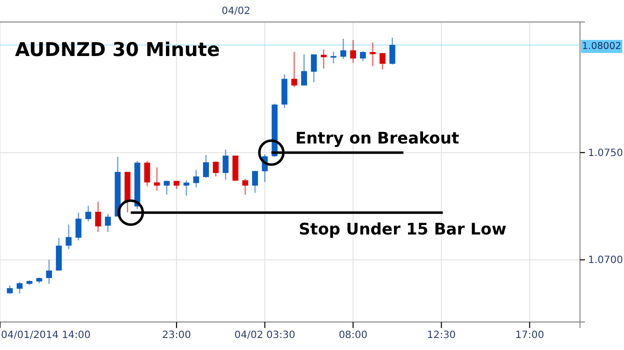 The image size is (624, 350). I want to click on y-tick-label: 1.0750, so click(605, 153).